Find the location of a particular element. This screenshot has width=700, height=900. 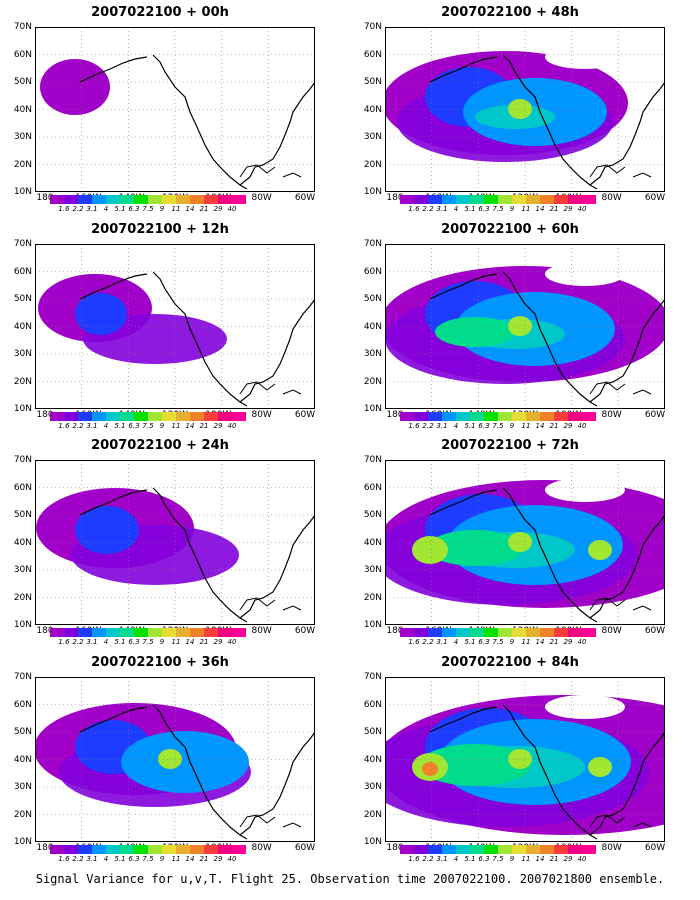

colorbar-label: 9 is located at coordinates (512, 209).